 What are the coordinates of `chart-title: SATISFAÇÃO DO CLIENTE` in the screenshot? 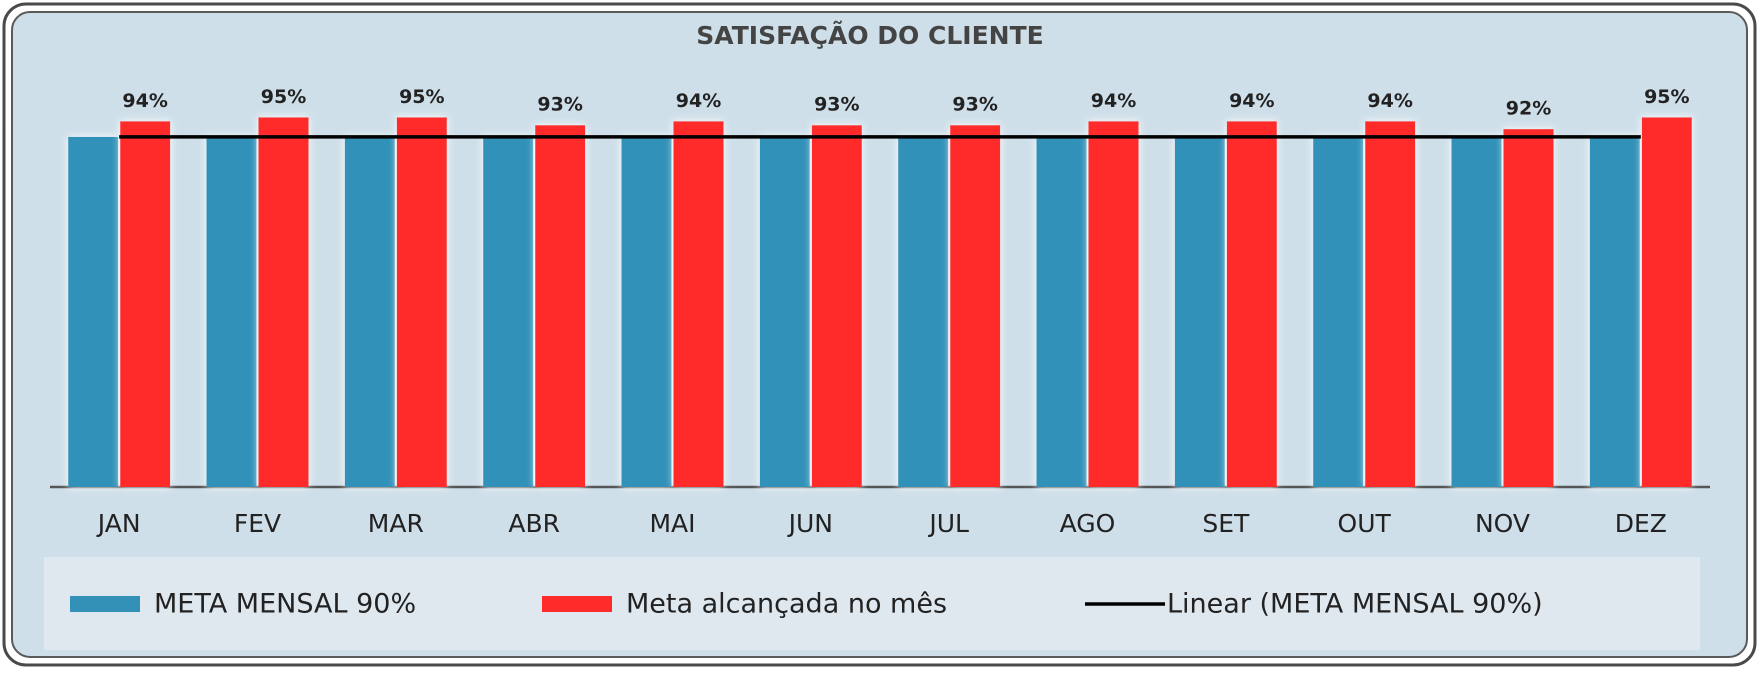 It's located at (869, 35).